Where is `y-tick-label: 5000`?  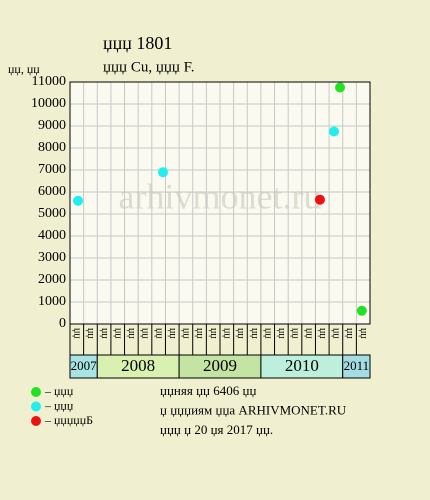 y-tick-label: 5000 is located at coordinates (52, 213).